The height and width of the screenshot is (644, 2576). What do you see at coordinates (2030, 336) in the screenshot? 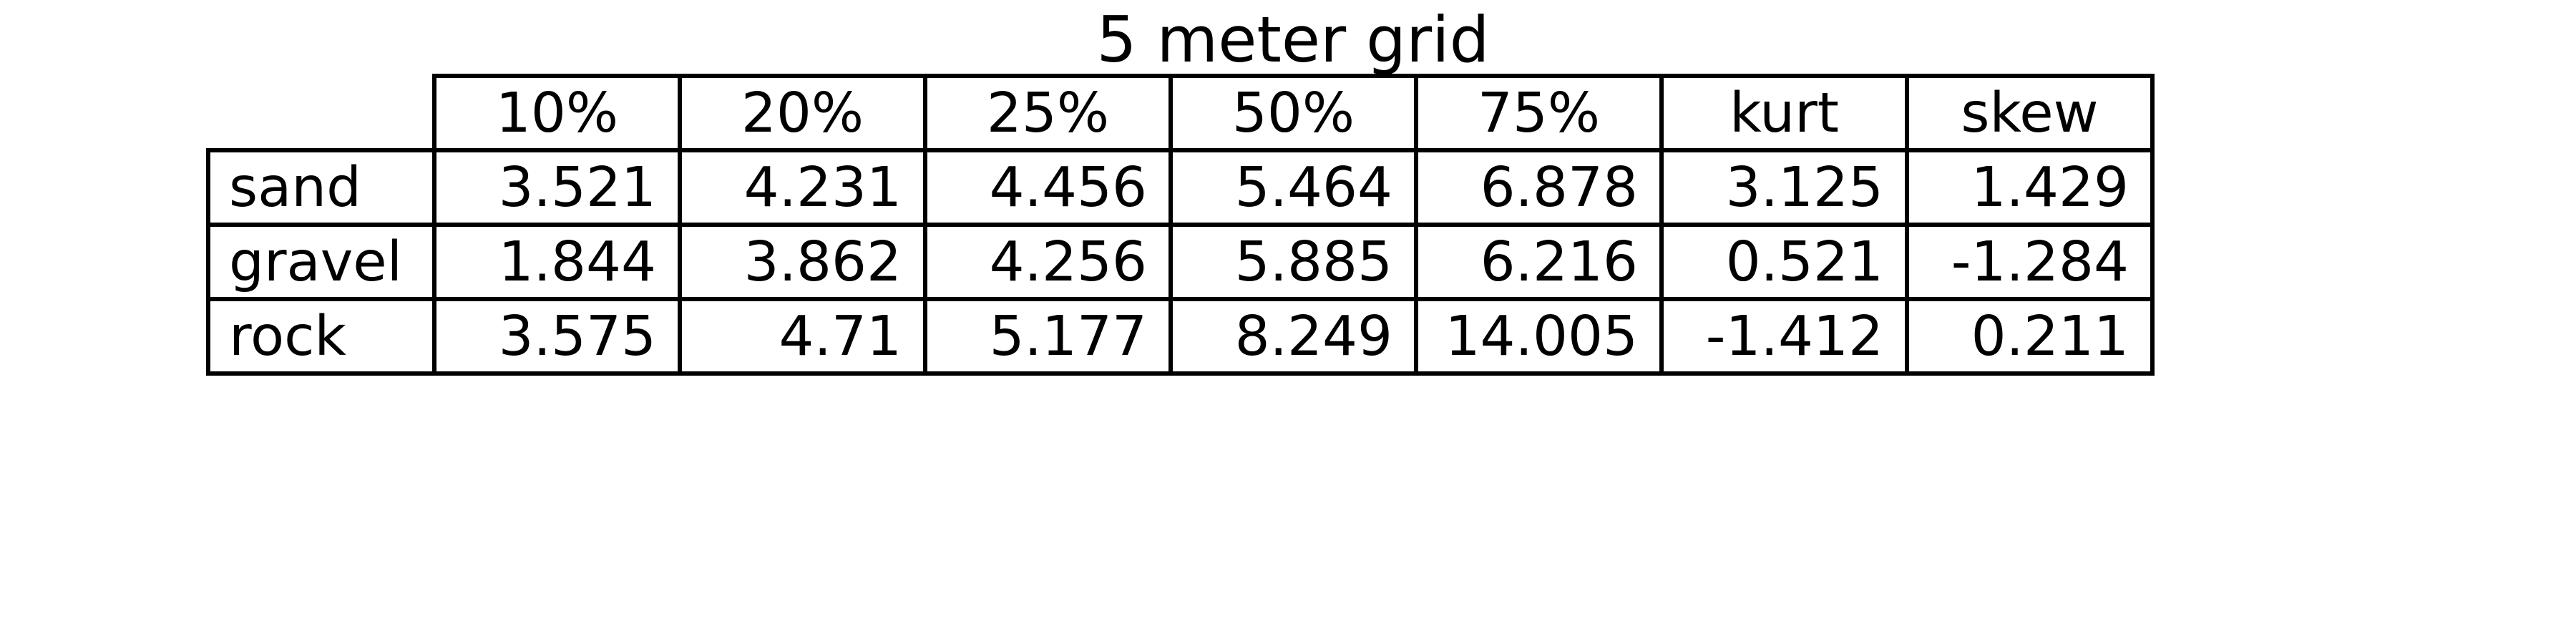
I see `table-cell: 0.211` at bounding box center [2030, 336].